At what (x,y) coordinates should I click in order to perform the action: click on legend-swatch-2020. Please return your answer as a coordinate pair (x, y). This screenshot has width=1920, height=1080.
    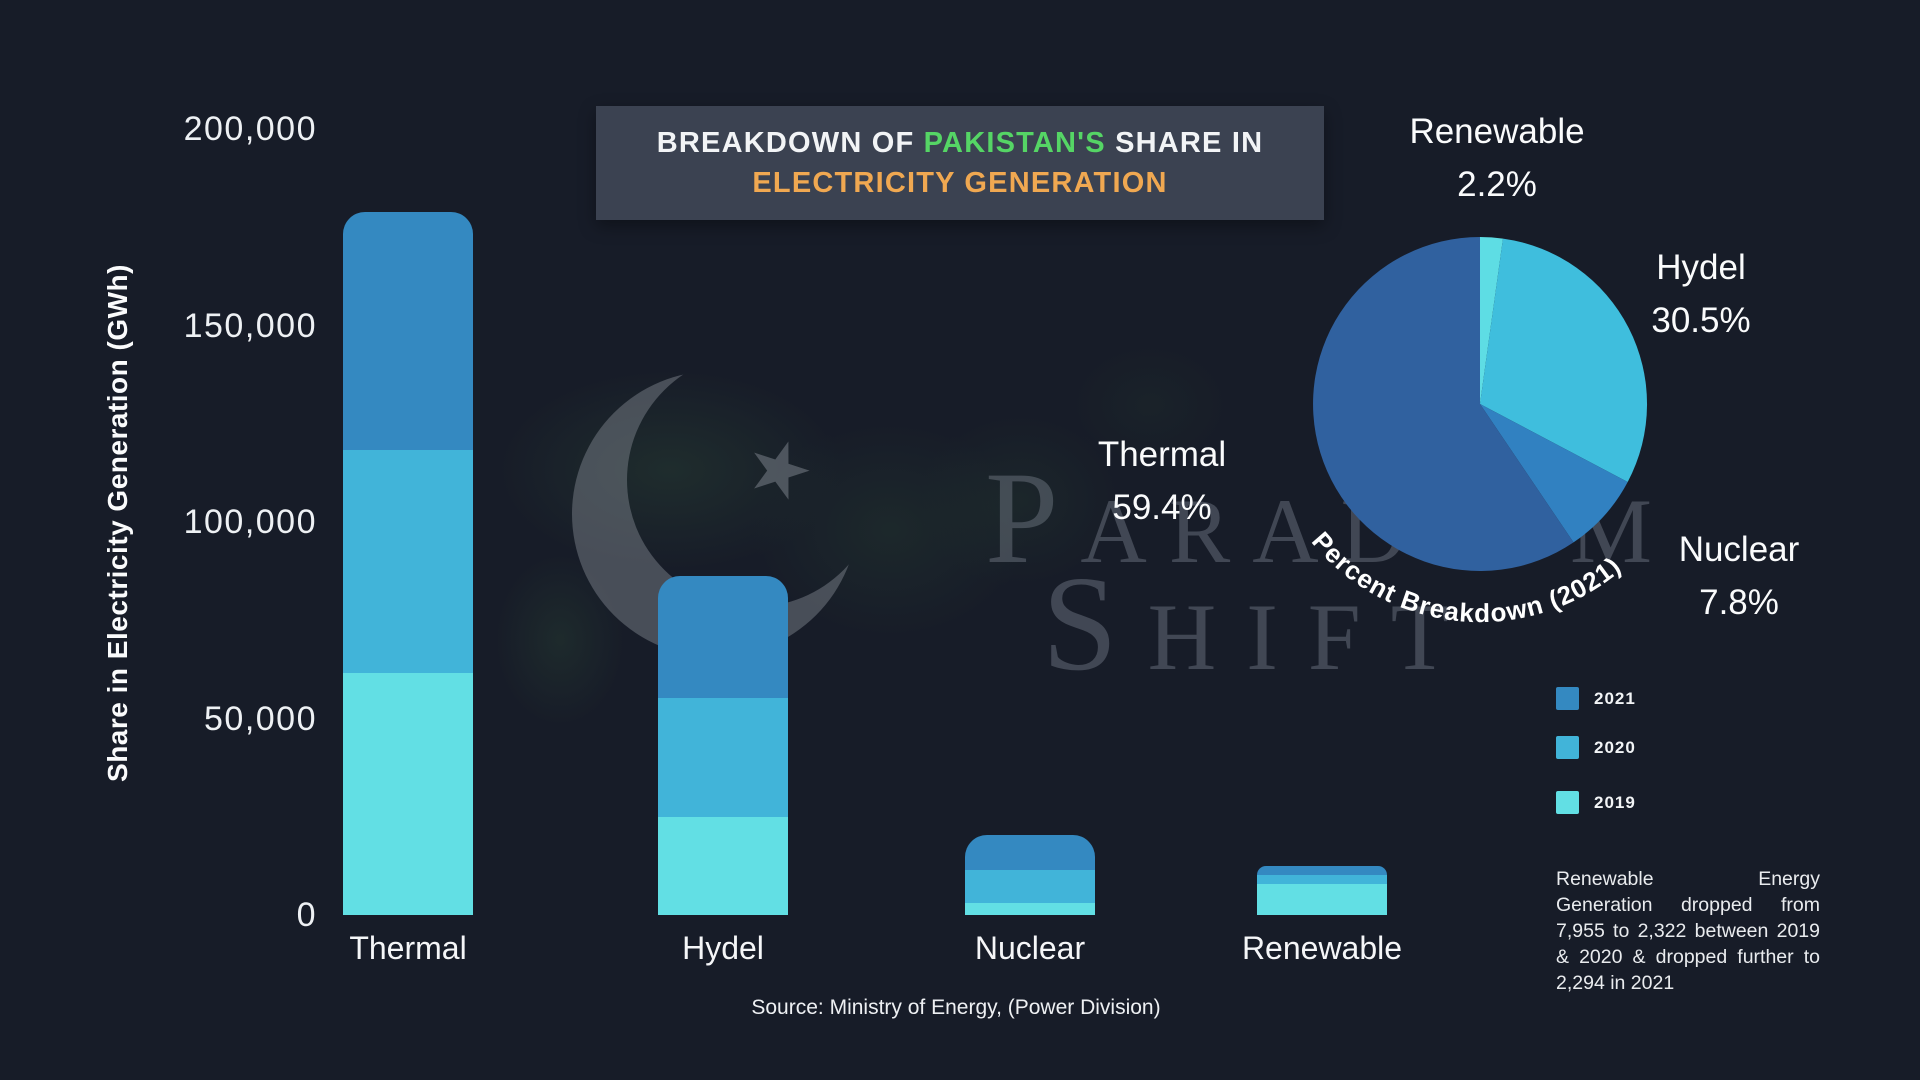
    Looking at the image, I should click on (1567, 747).